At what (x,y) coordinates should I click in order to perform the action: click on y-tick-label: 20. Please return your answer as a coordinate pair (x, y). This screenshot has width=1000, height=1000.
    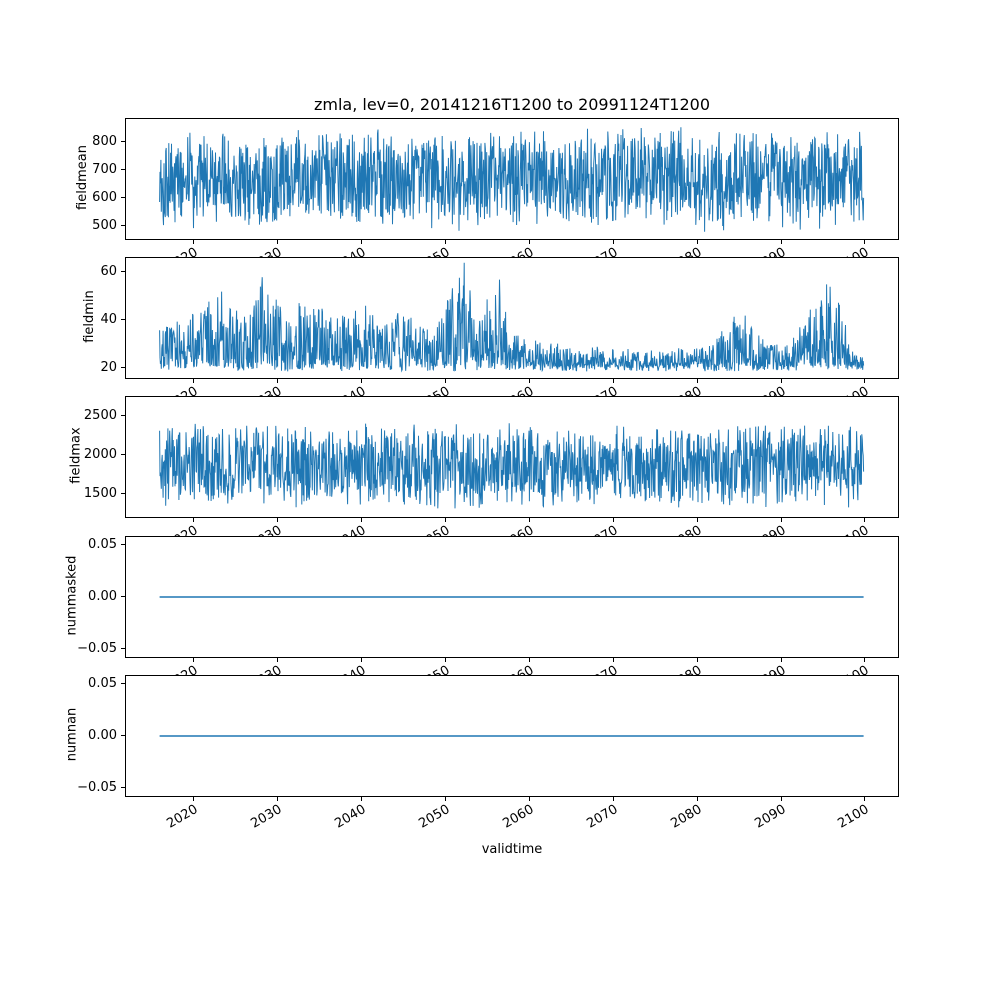
    Looking at the image, I should click on (108, 368).